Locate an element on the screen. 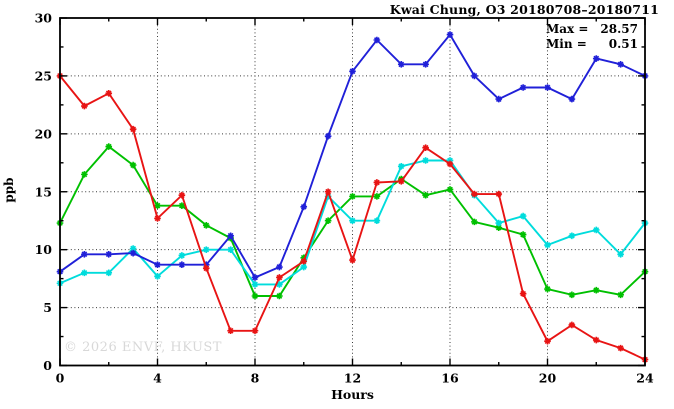 The image size is (674, 409). y-tick-label: 5 is located at coordinates (47, 307).